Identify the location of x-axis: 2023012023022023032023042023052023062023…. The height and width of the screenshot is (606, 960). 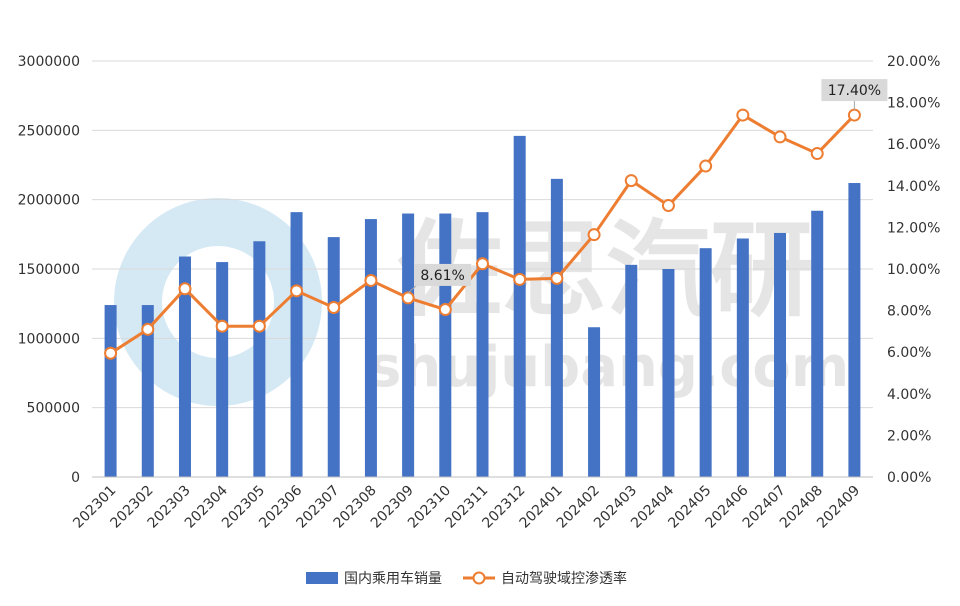
(471, 504).